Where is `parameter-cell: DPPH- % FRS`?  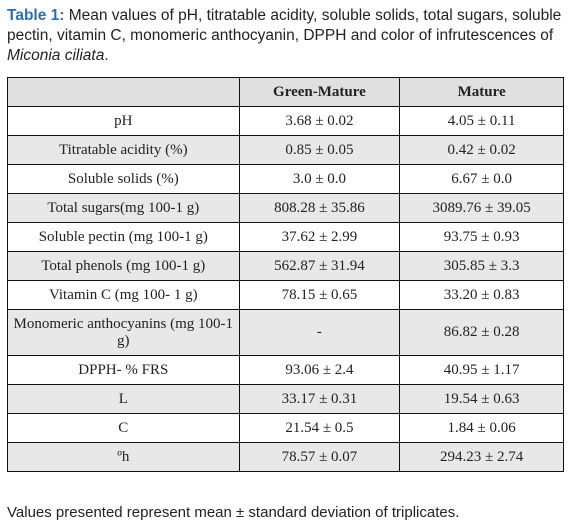 parameter-cell: DPPH- % FRS is located at coordinates (123, 370).